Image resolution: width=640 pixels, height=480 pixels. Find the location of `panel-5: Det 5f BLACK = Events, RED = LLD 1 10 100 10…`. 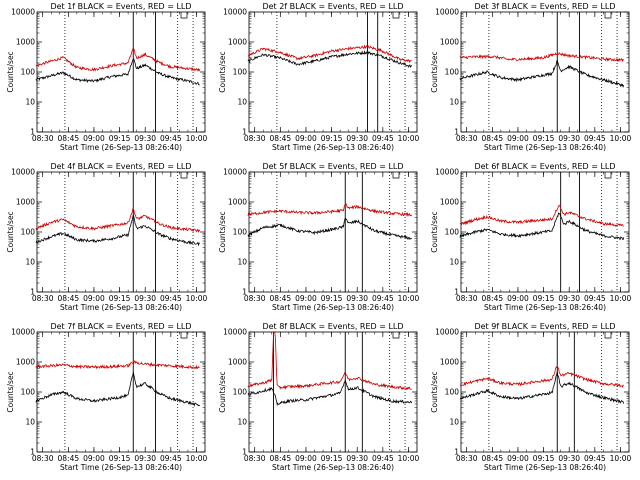

panel-5: Det 5f BLACK = Events, RED = LLD 1 10 100 10… is located at coordinates (318, 237).